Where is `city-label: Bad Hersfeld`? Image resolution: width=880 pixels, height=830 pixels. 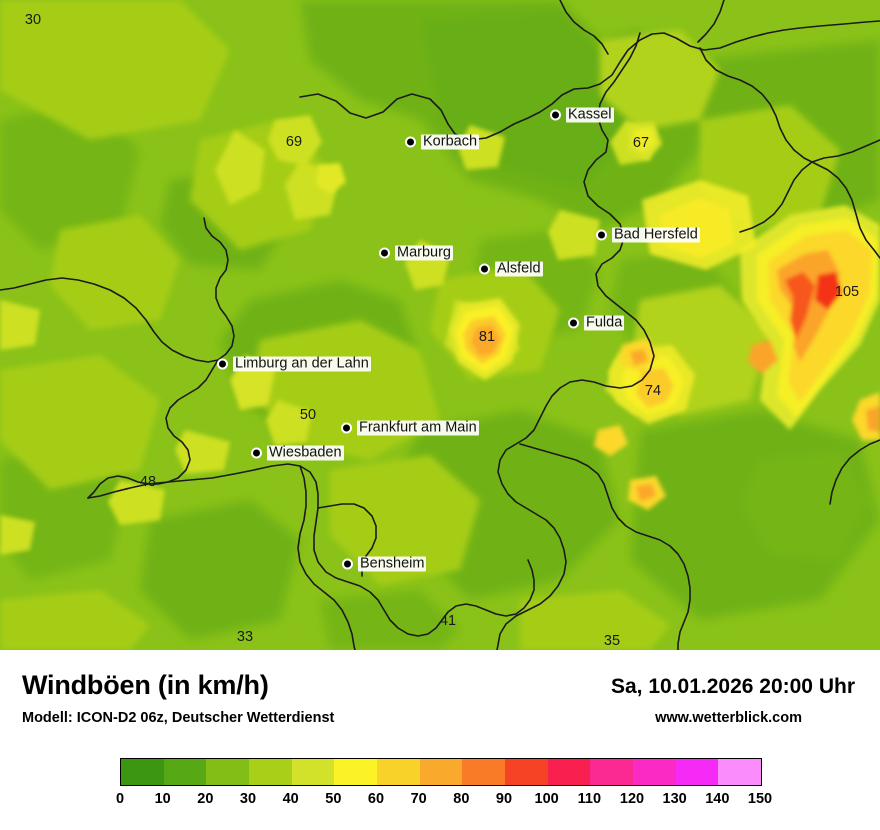 city-label: Bad Hersfeld is located at coordinates (656, 234).